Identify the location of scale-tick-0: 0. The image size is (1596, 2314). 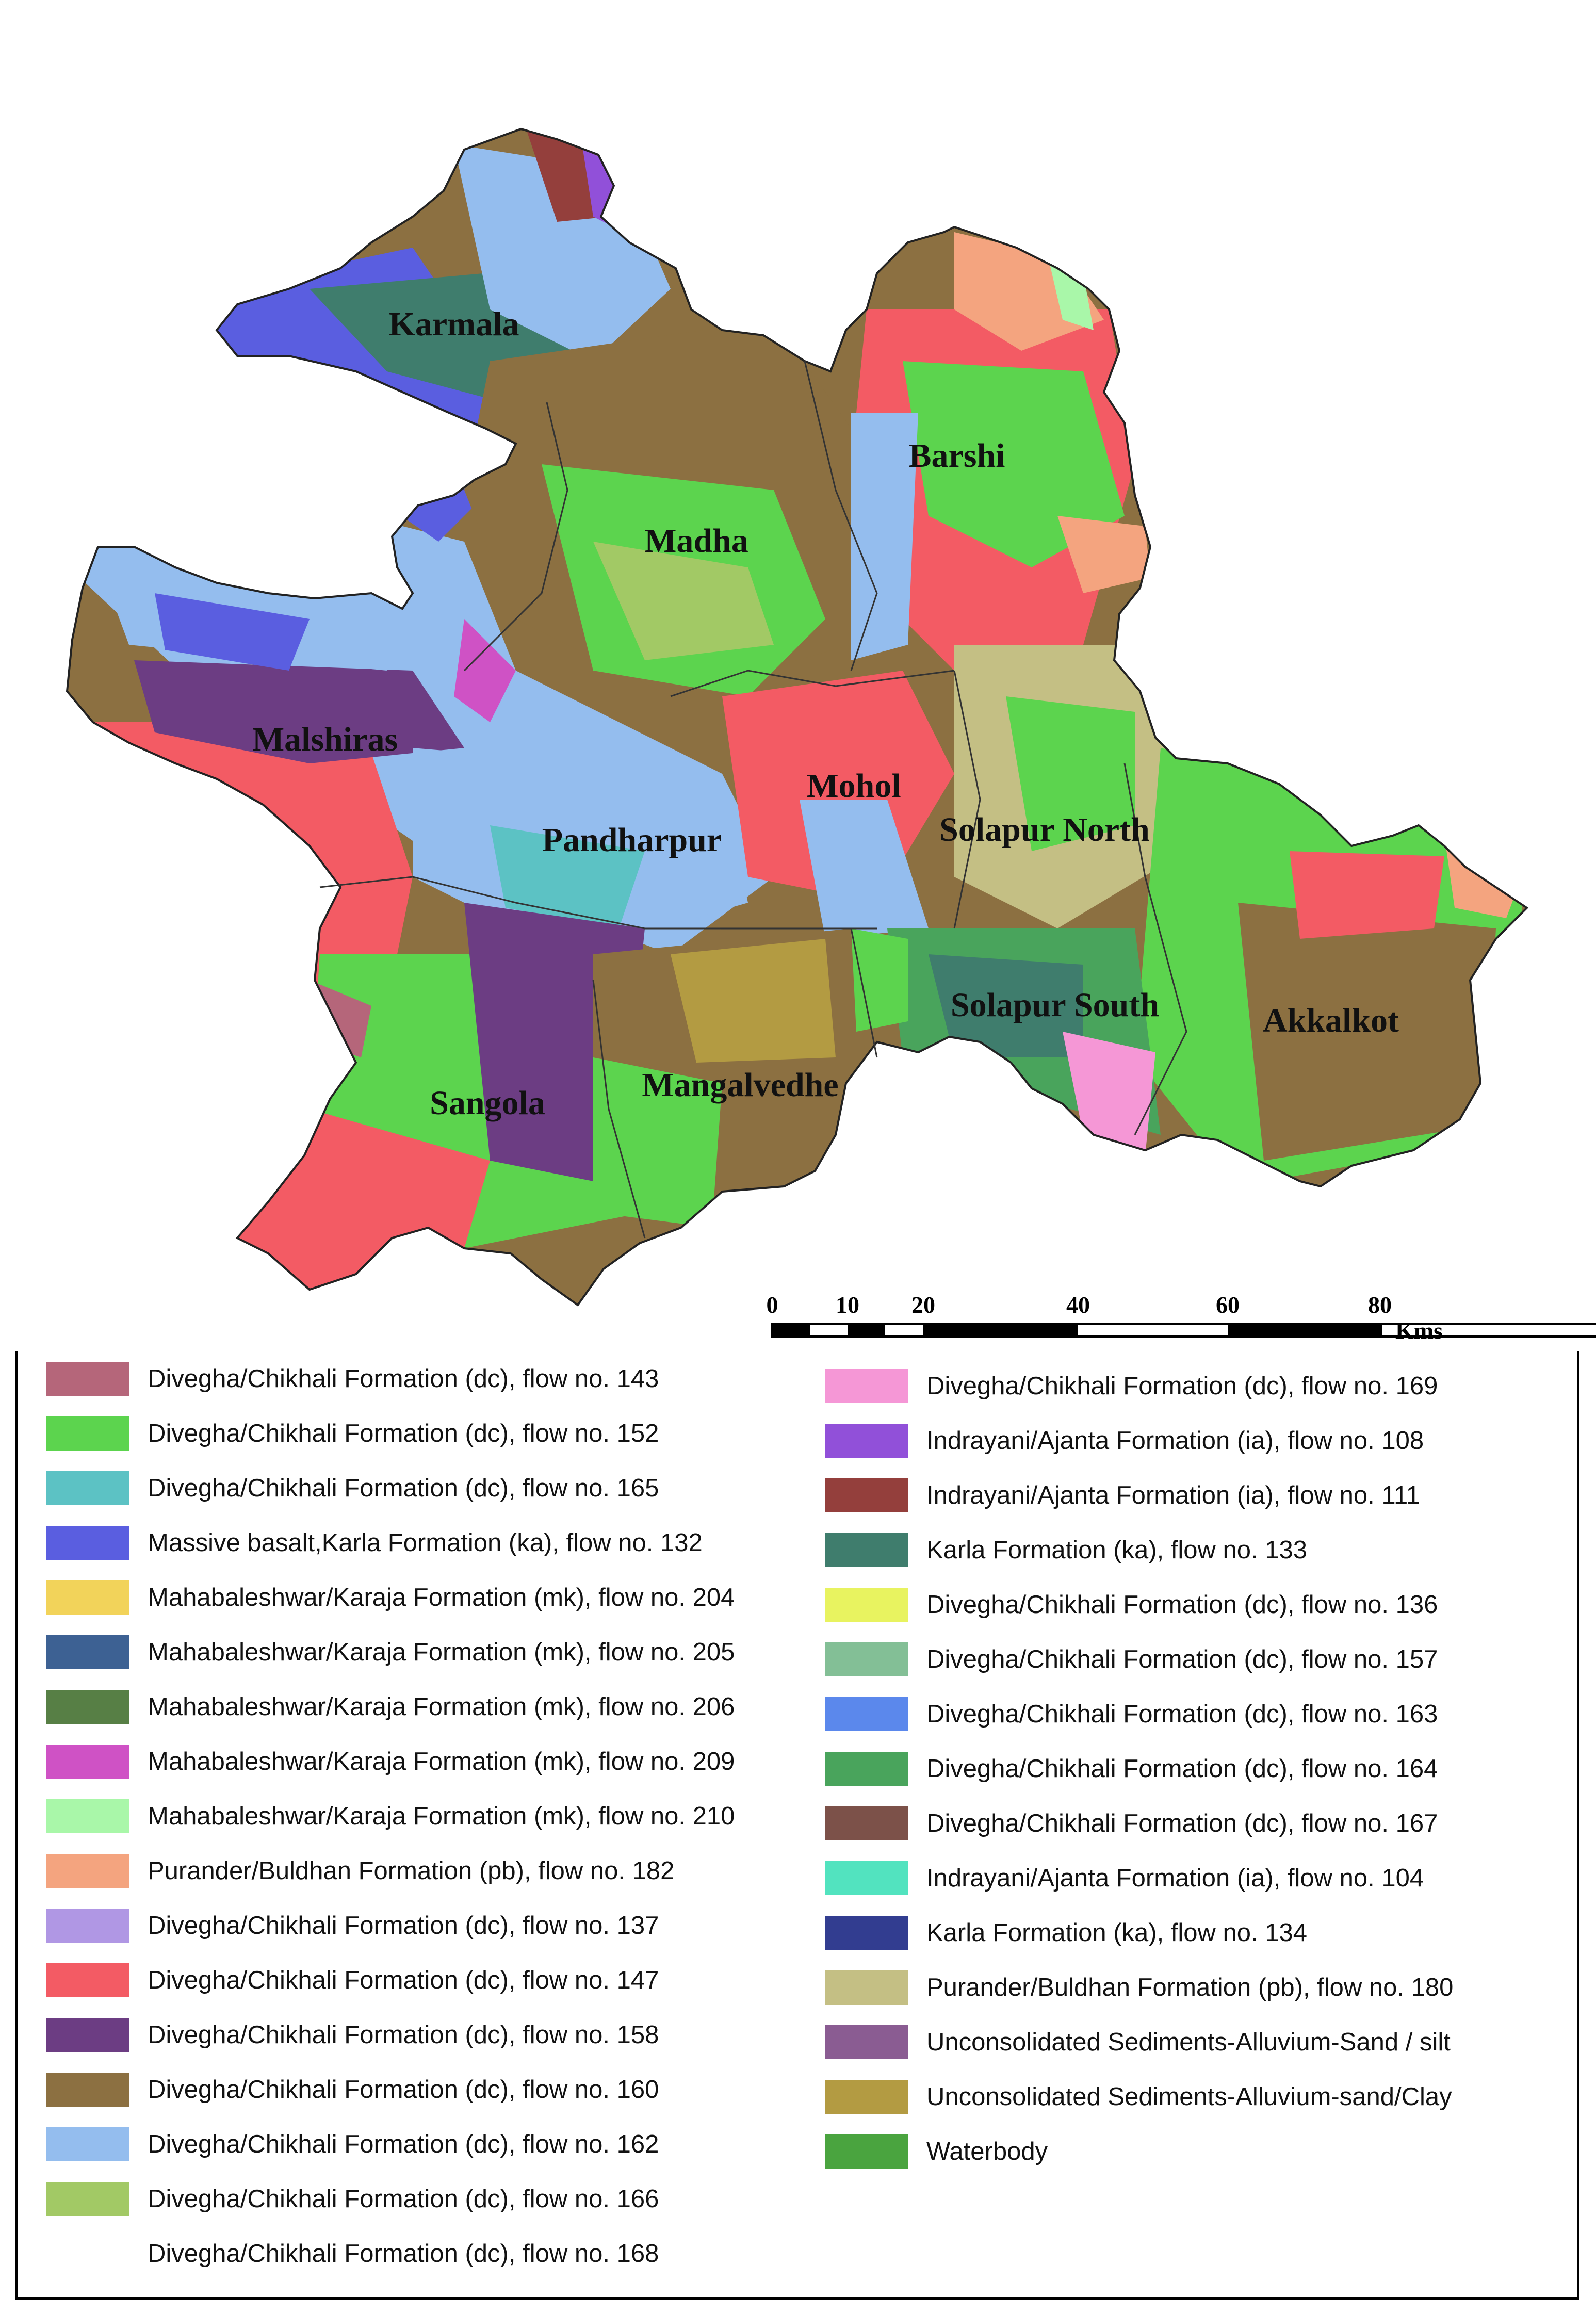
(773, 1305).